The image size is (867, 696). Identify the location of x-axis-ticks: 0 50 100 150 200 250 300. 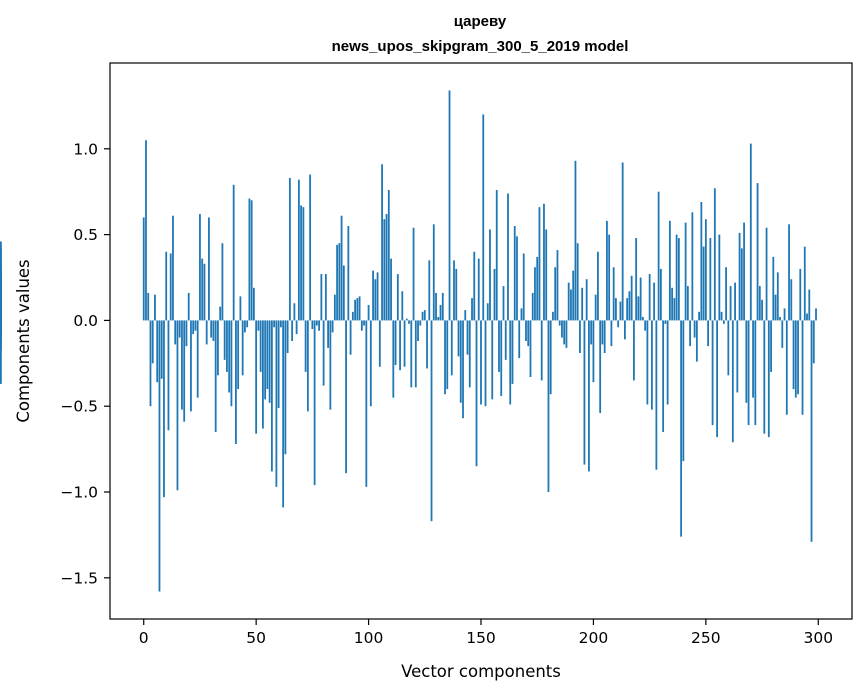
(486, 633).